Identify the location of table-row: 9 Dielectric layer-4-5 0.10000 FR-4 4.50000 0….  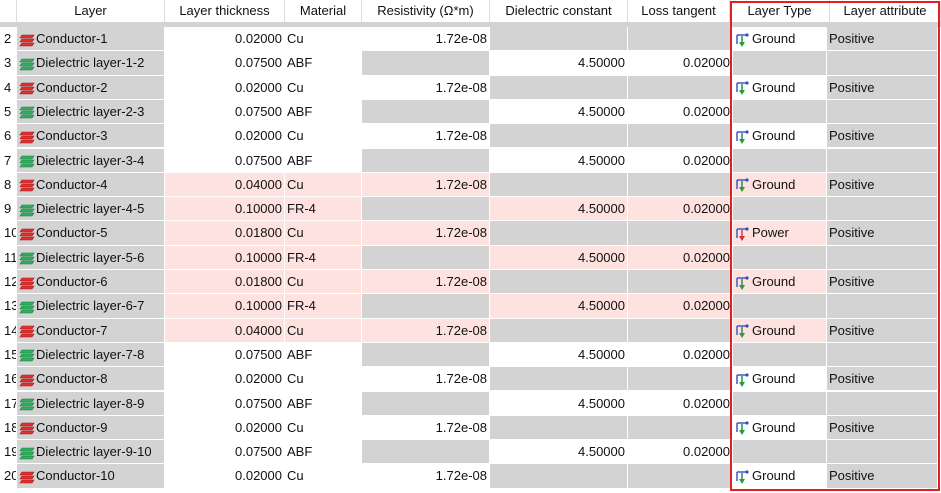
(470, 209).